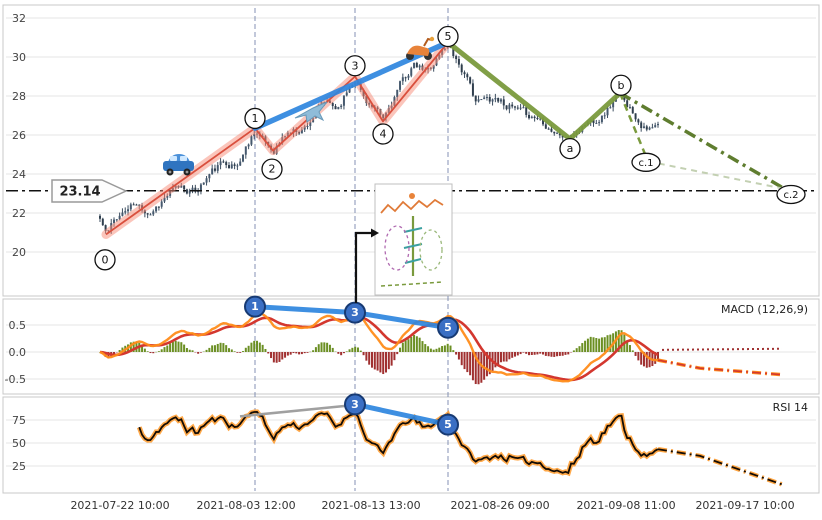  What do you see at coordinates (459, 448) in the screenshot?
I see `rsi-pane` at bounding box center [459, 448].